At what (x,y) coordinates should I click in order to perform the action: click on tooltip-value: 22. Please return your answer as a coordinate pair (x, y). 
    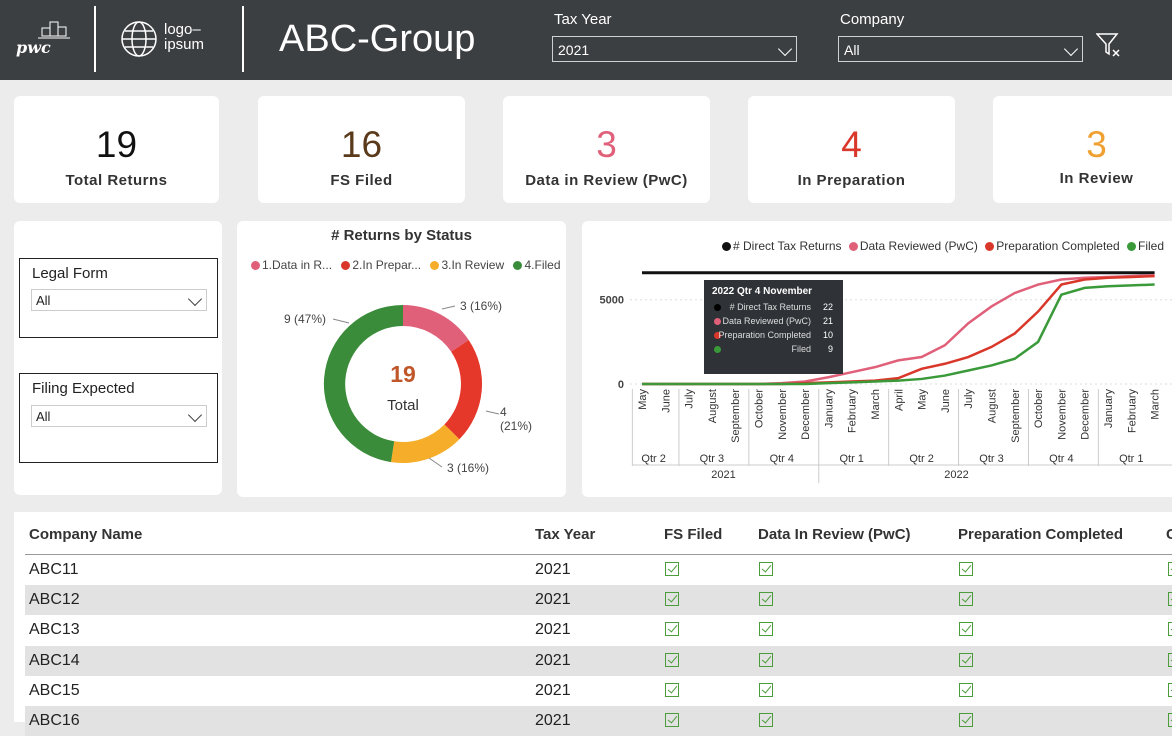
    Looking at the image, I should click on (827, 307).